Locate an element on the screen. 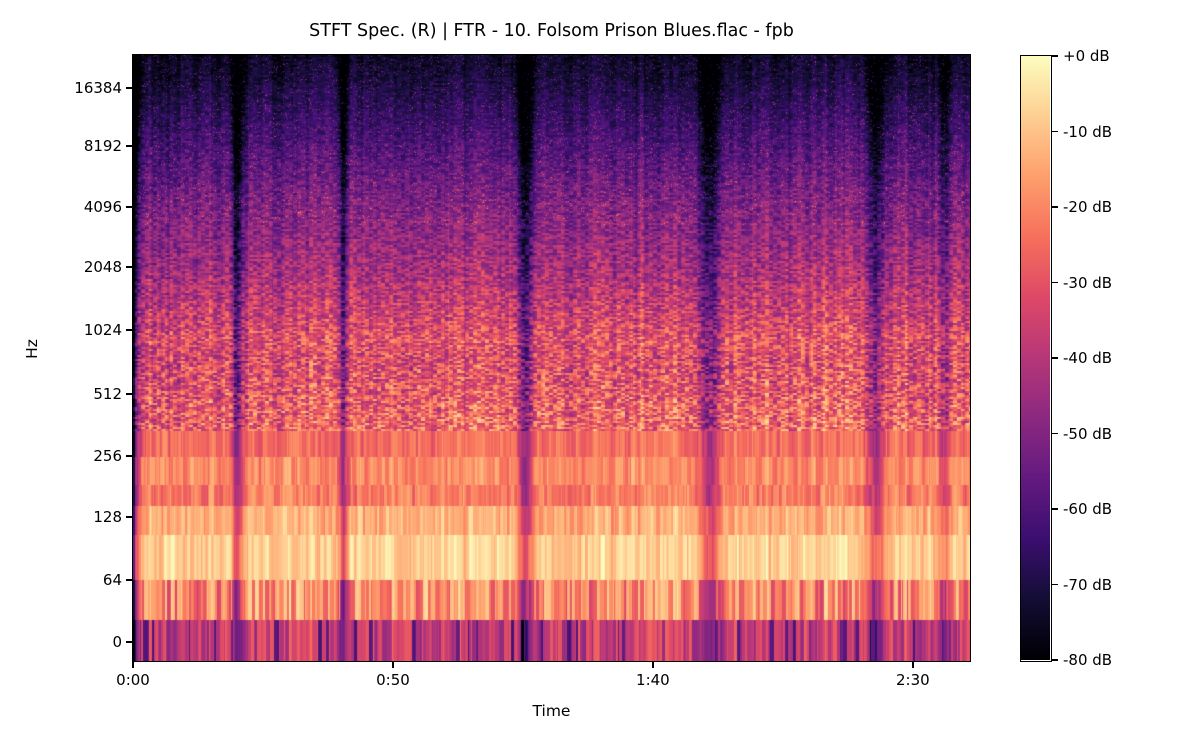  colorbar-tick-label: -30 dB is located at coordinates (1088, 282).